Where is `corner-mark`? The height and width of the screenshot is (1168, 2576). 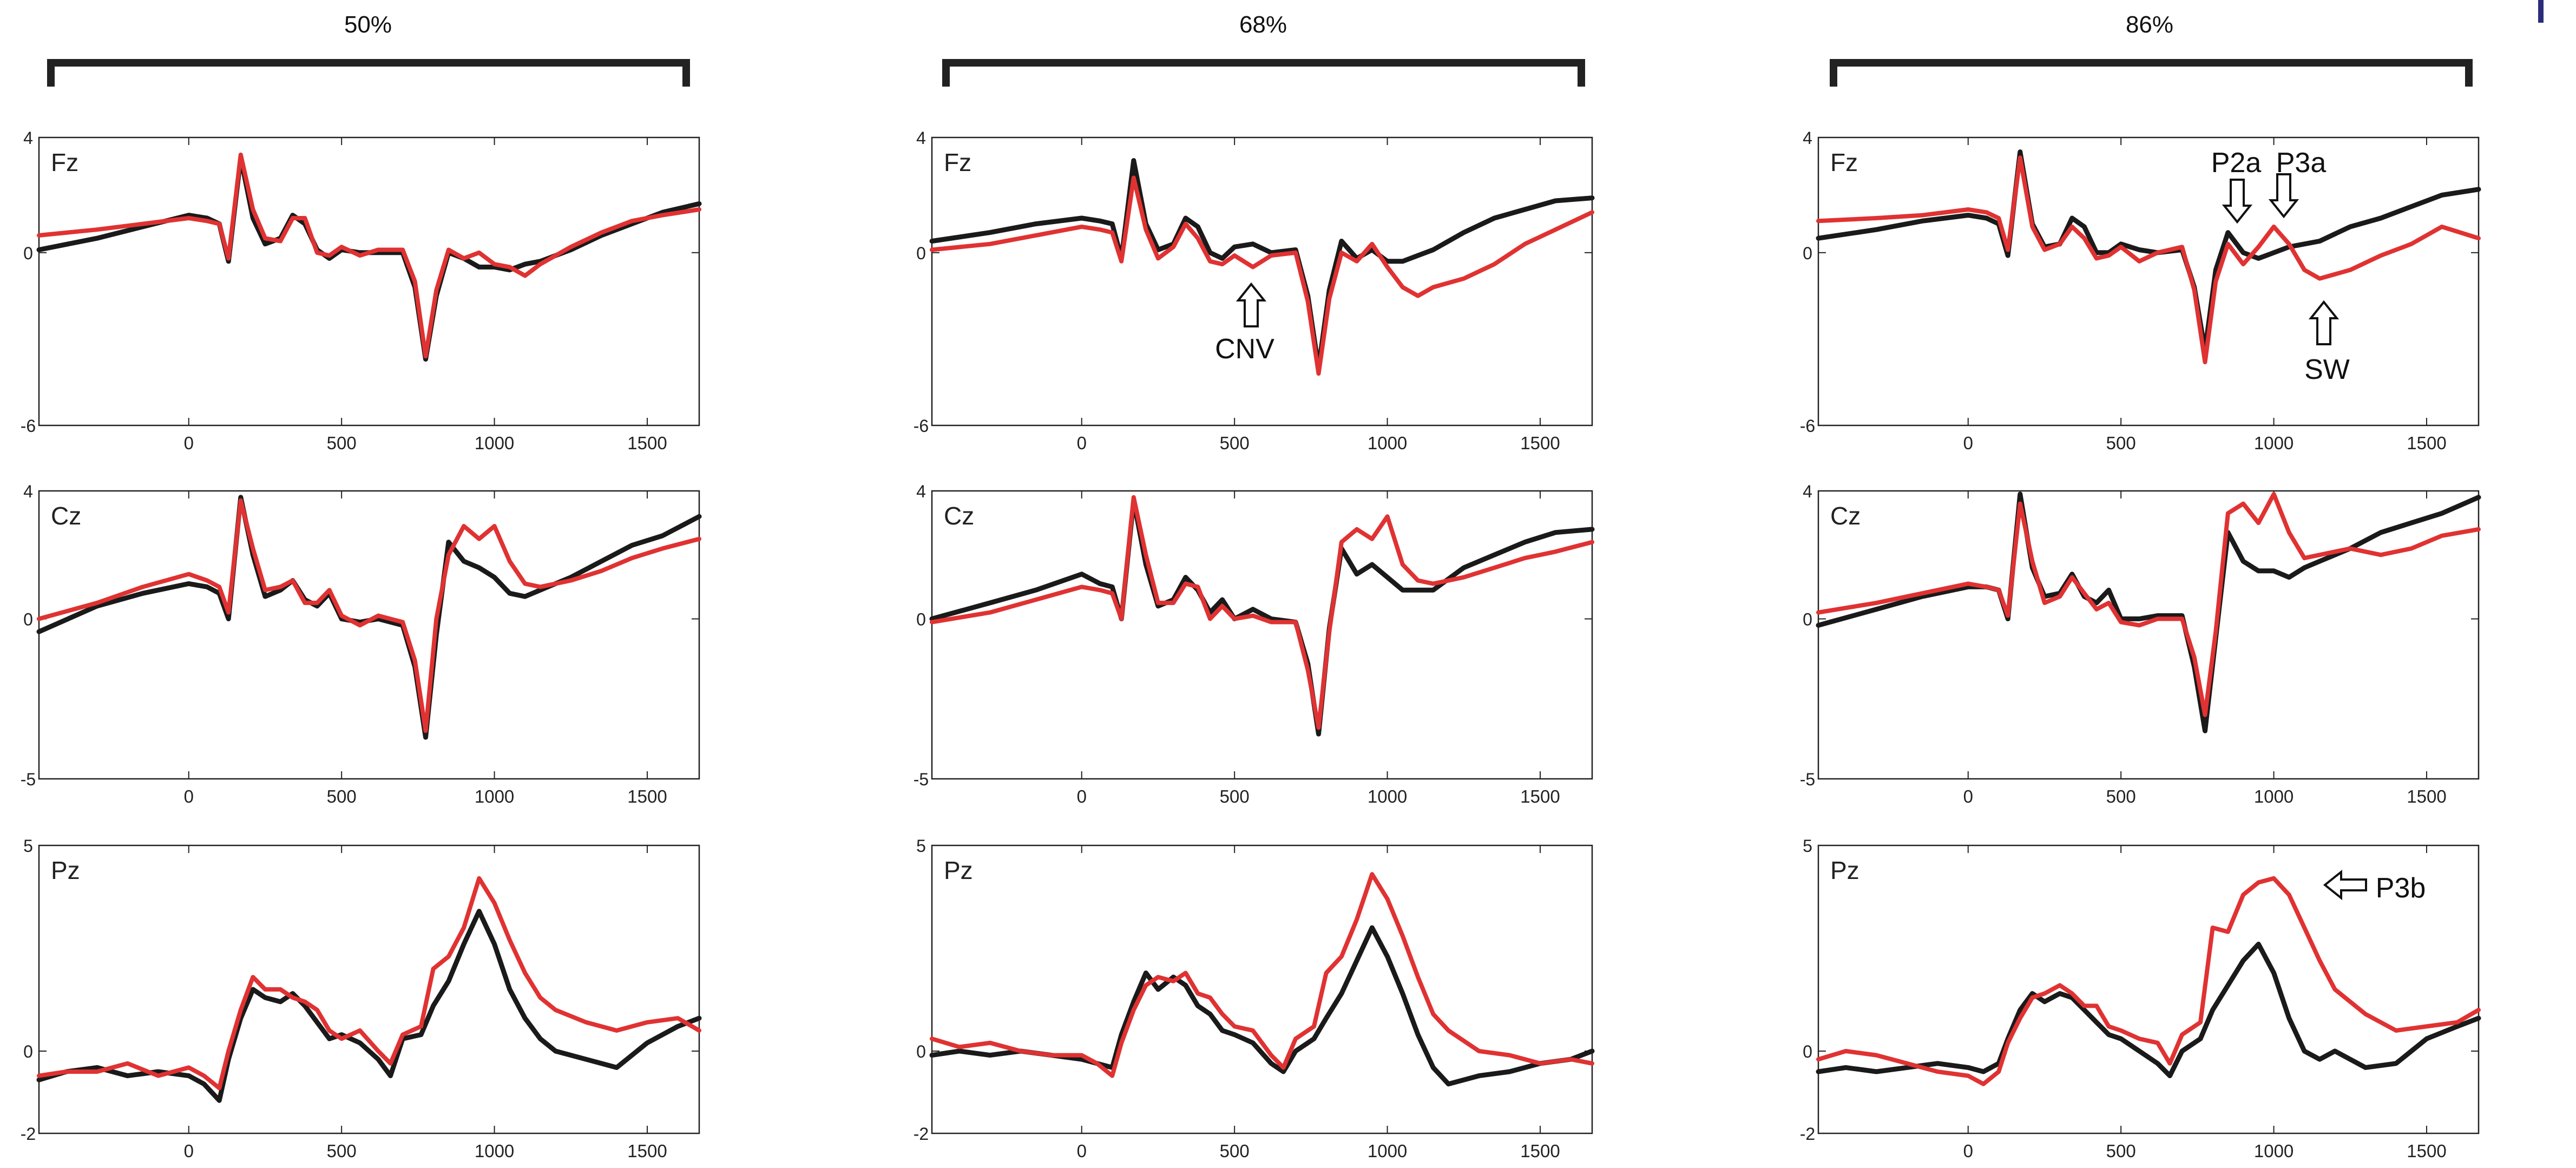 corner-mark is located at coordinates (2541, 11).